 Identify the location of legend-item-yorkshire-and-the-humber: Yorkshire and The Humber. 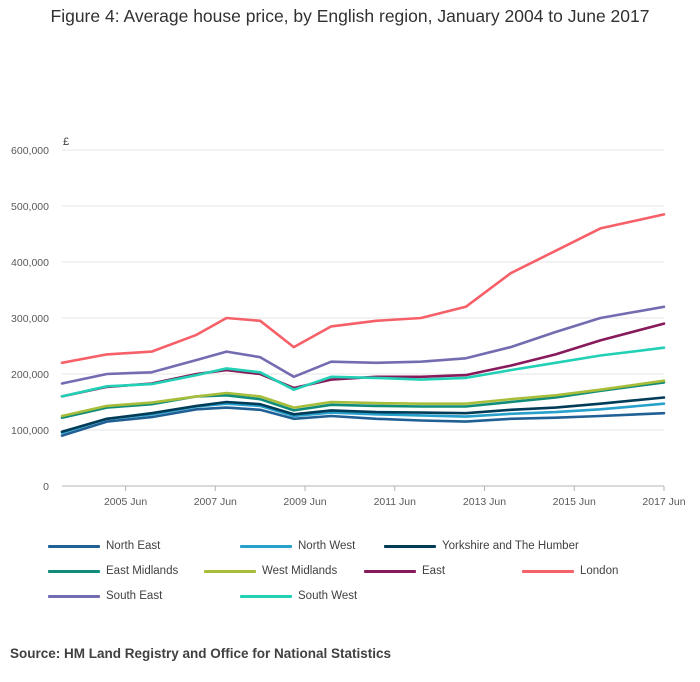
(481, 546).